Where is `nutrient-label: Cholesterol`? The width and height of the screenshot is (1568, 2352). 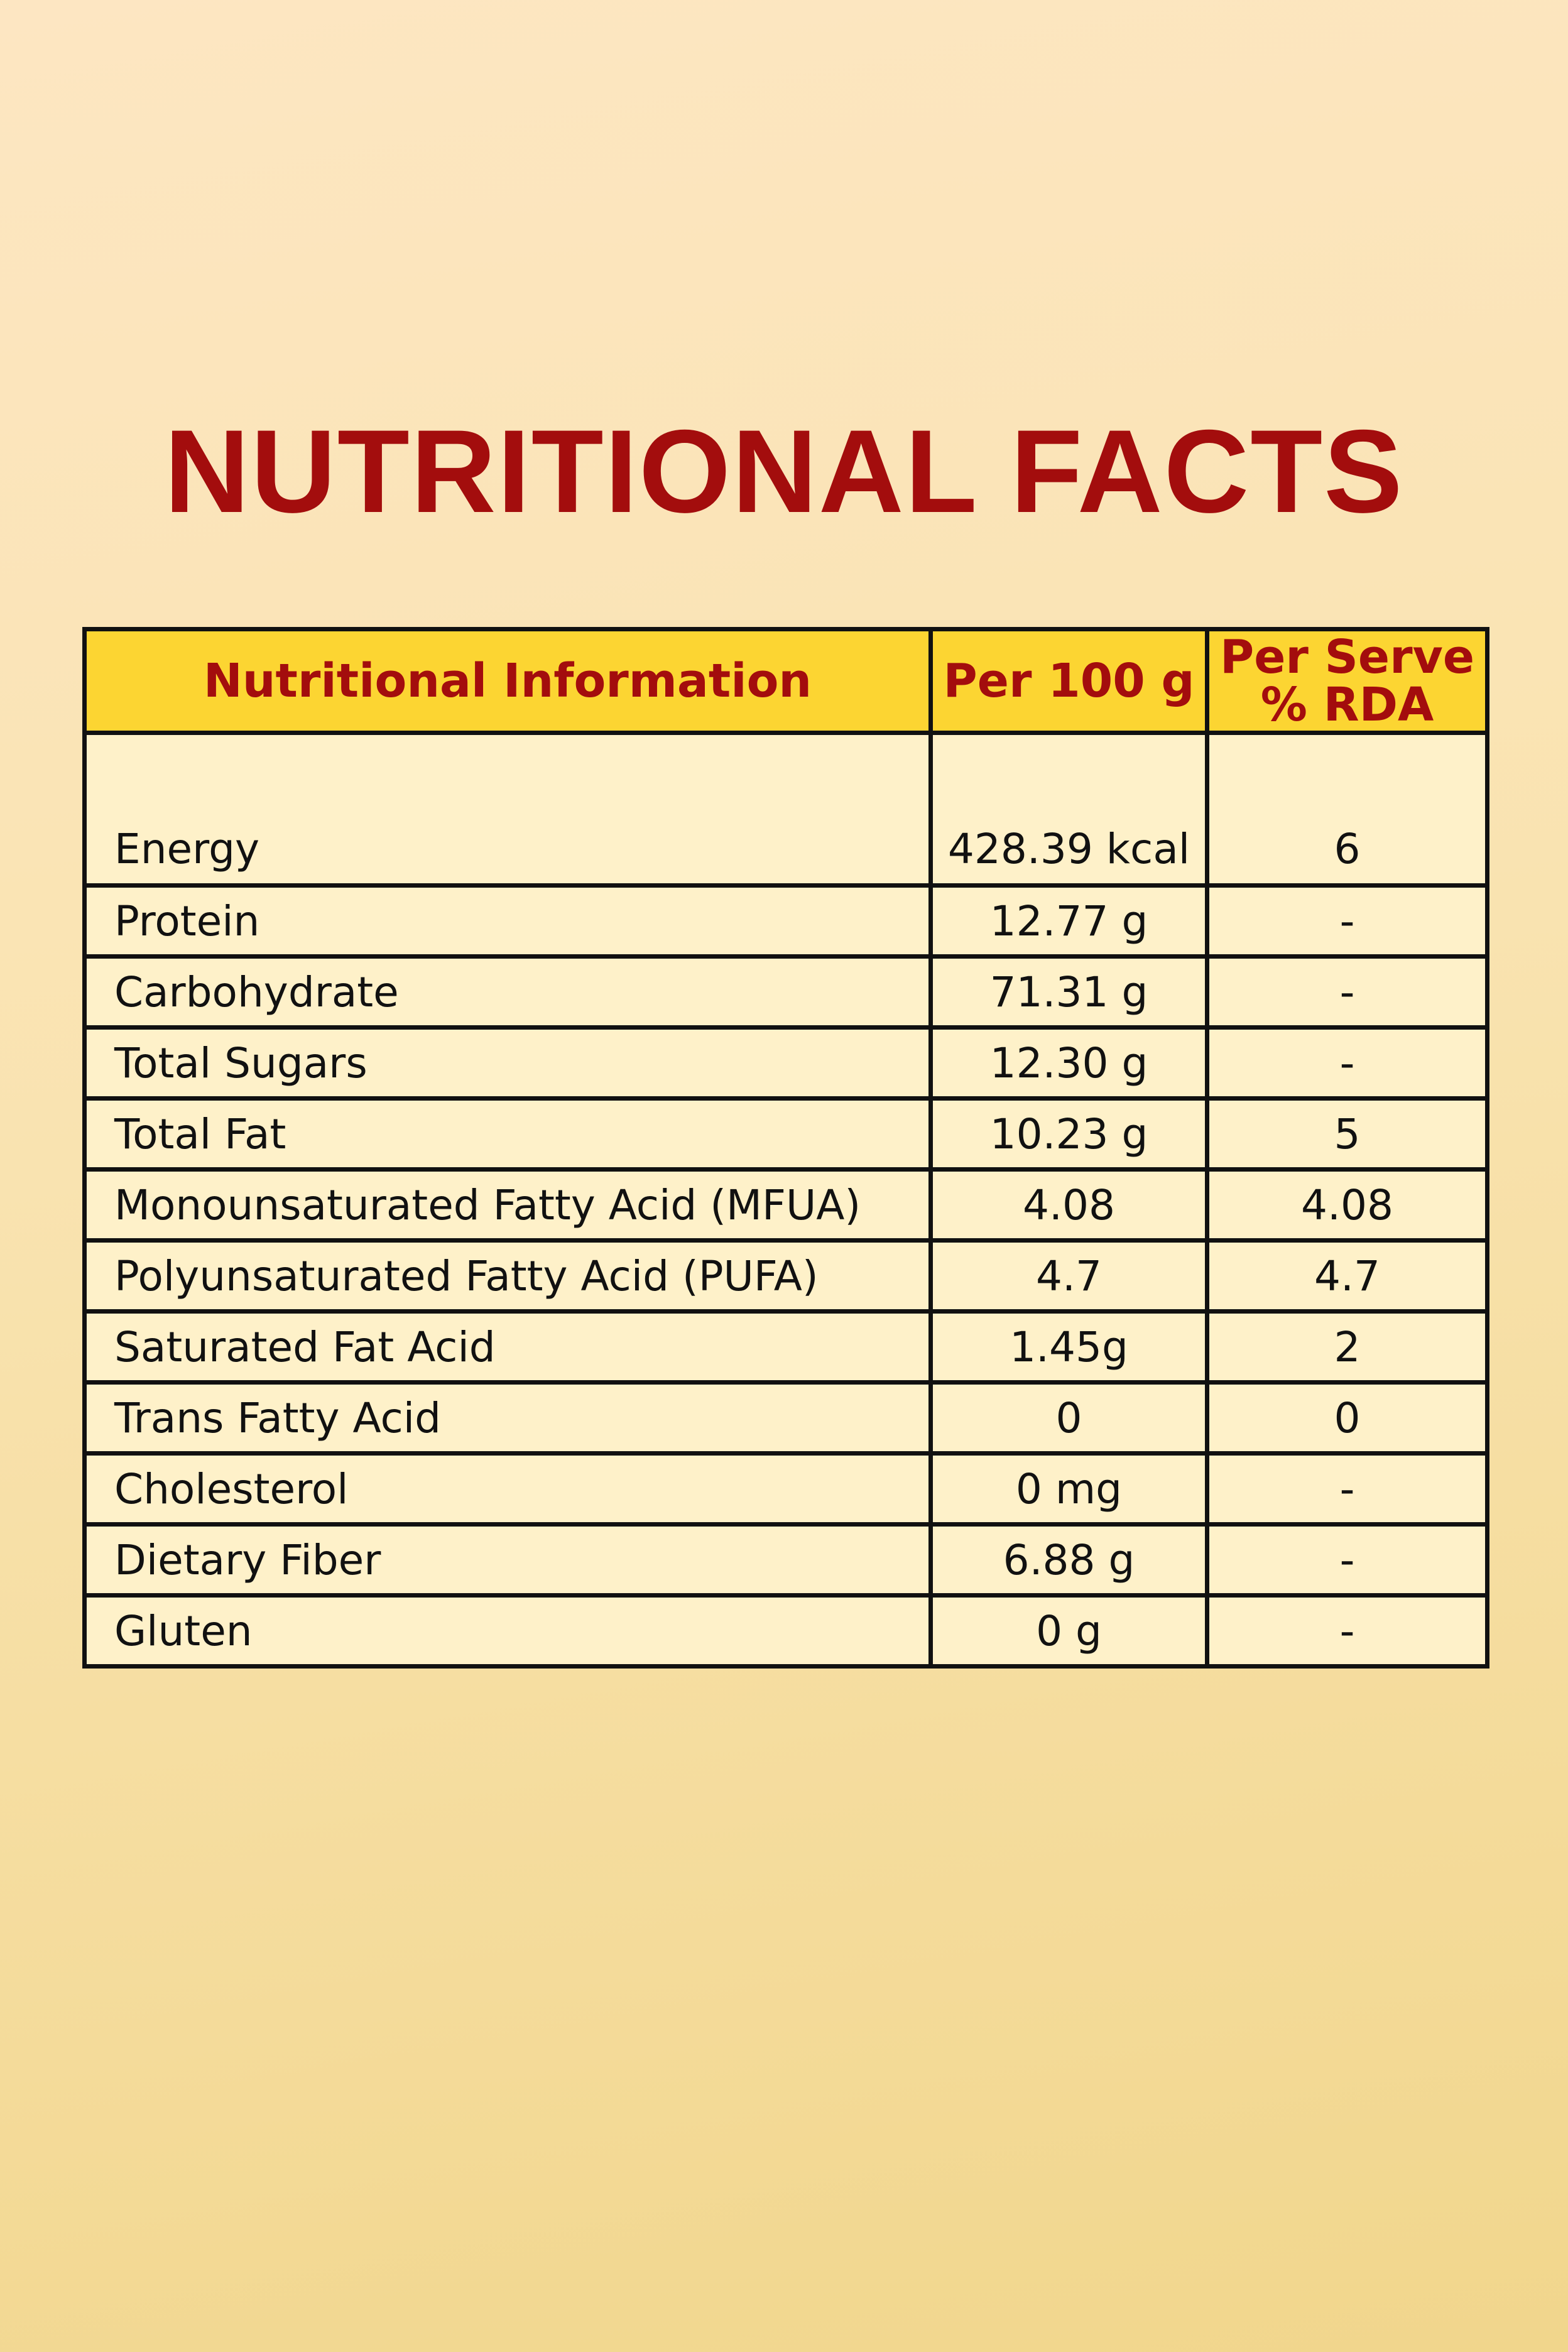
nutrient-label: Cholesterol is located at coordinates (507, 1489).